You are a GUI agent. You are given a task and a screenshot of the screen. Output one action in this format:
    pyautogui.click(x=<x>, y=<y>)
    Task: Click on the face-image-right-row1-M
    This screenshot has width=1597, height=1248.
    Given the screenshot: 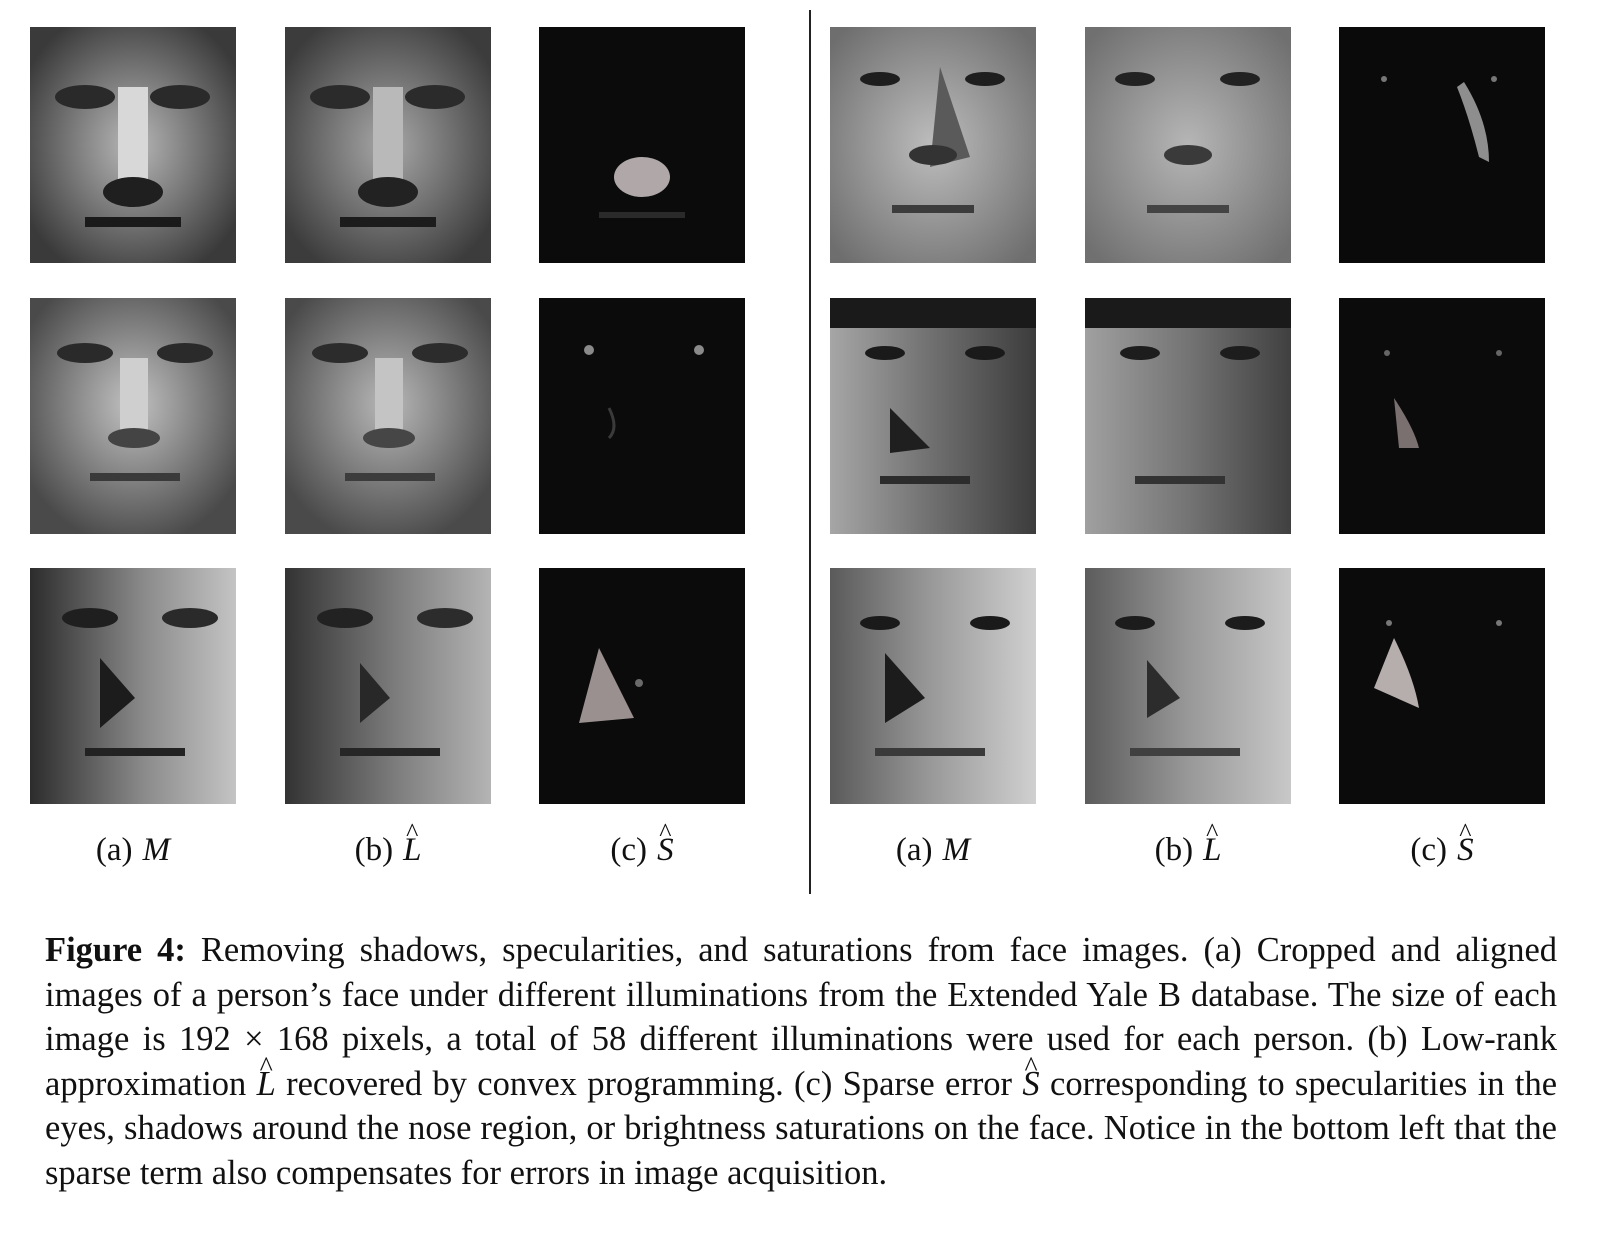 What is the action you would take?
    pyautogui.click(x=933, y=145)
    